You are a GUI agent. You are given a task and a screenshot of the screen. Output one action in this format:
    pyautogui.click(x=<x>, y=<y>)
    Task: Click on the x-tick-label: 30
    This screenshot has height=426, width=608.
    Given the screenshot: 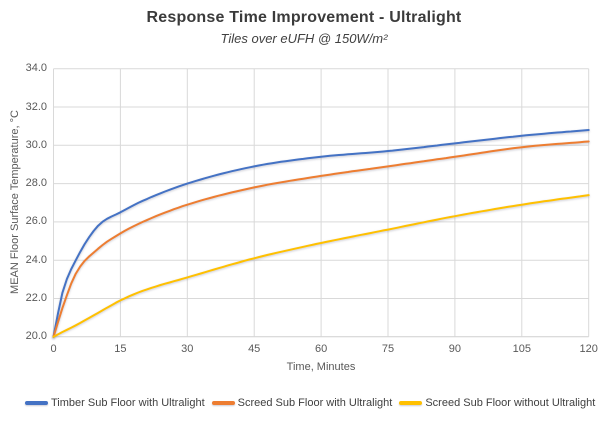 What is the action you would take?
    pyautogui.click(x=187, y=349)
    